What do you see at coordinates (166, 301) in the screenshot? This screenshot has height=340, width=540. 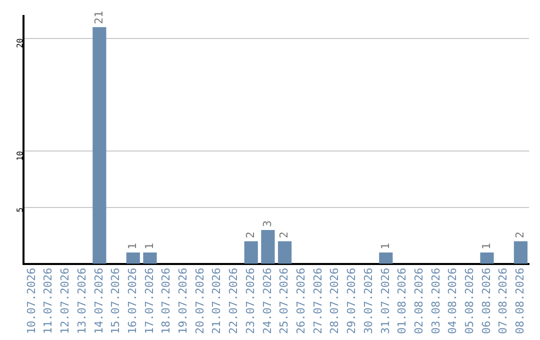 I see `x-tick-label: 18.07.2026` at bounding box center [166, 301].